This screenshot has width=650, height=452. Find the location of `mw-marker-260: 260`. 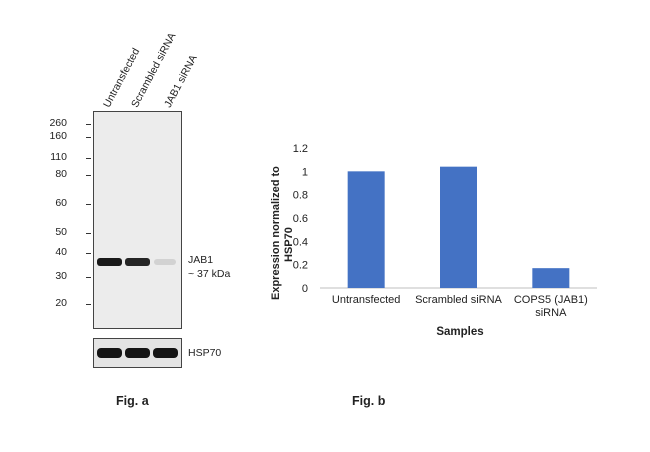

mw-marker-260: 260 is located at coordinates (58, 123).